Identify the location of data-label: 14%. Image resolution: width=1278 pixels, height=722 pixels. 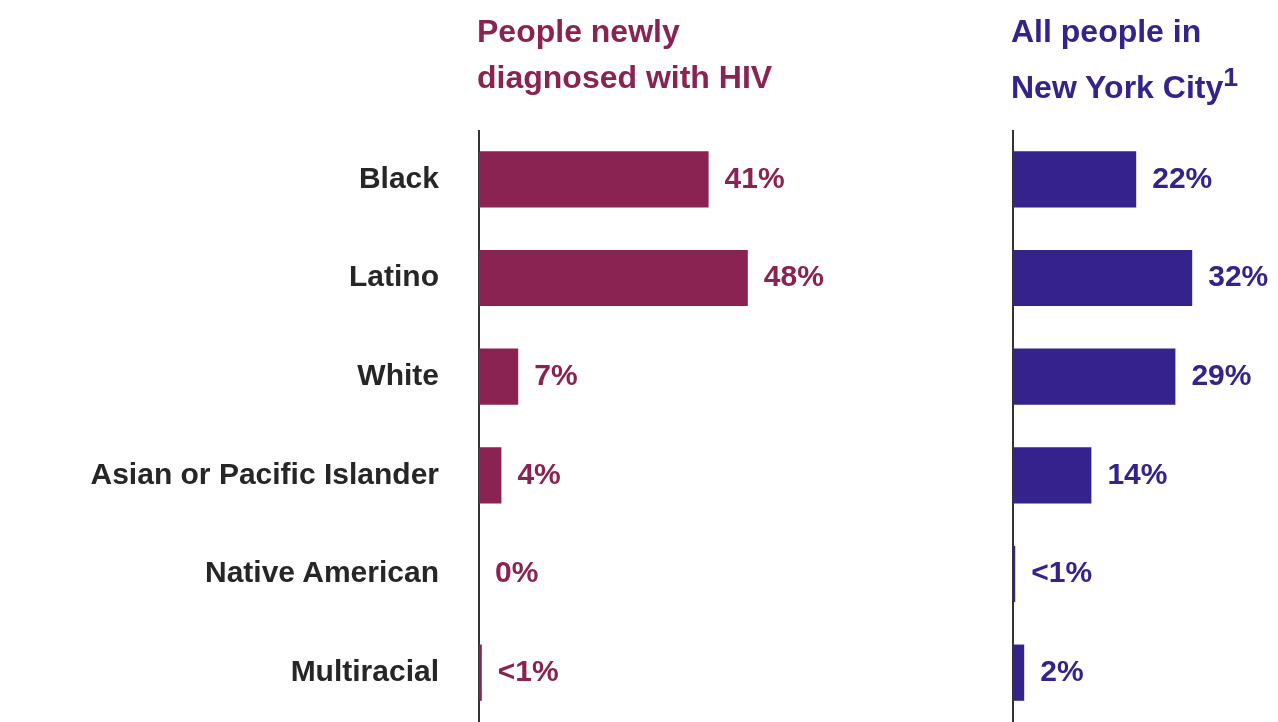
(1137, 473).